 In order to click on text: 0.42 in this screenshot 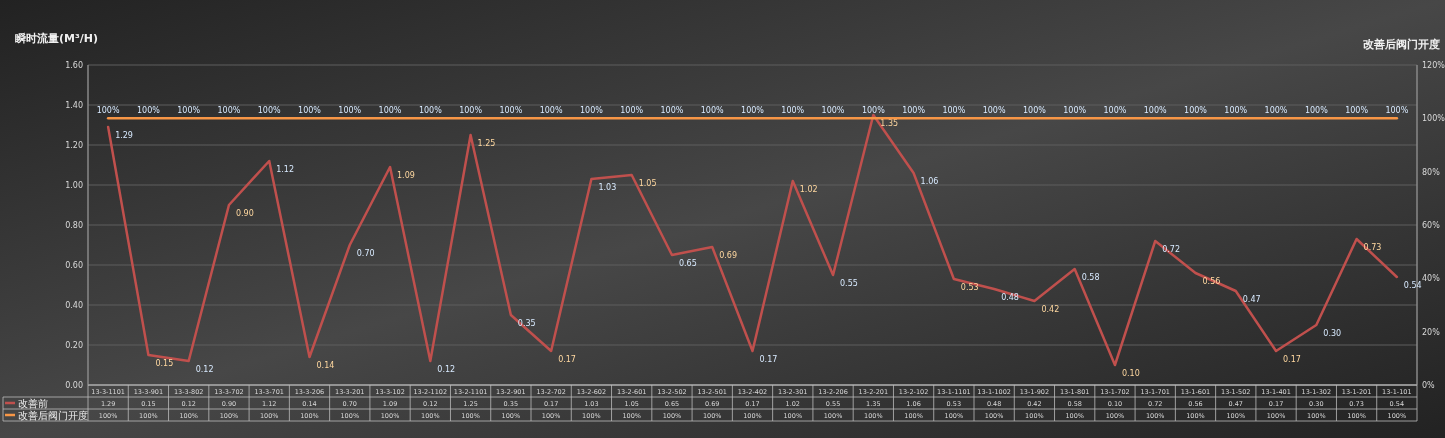, I will do `click(1050, 309)`.